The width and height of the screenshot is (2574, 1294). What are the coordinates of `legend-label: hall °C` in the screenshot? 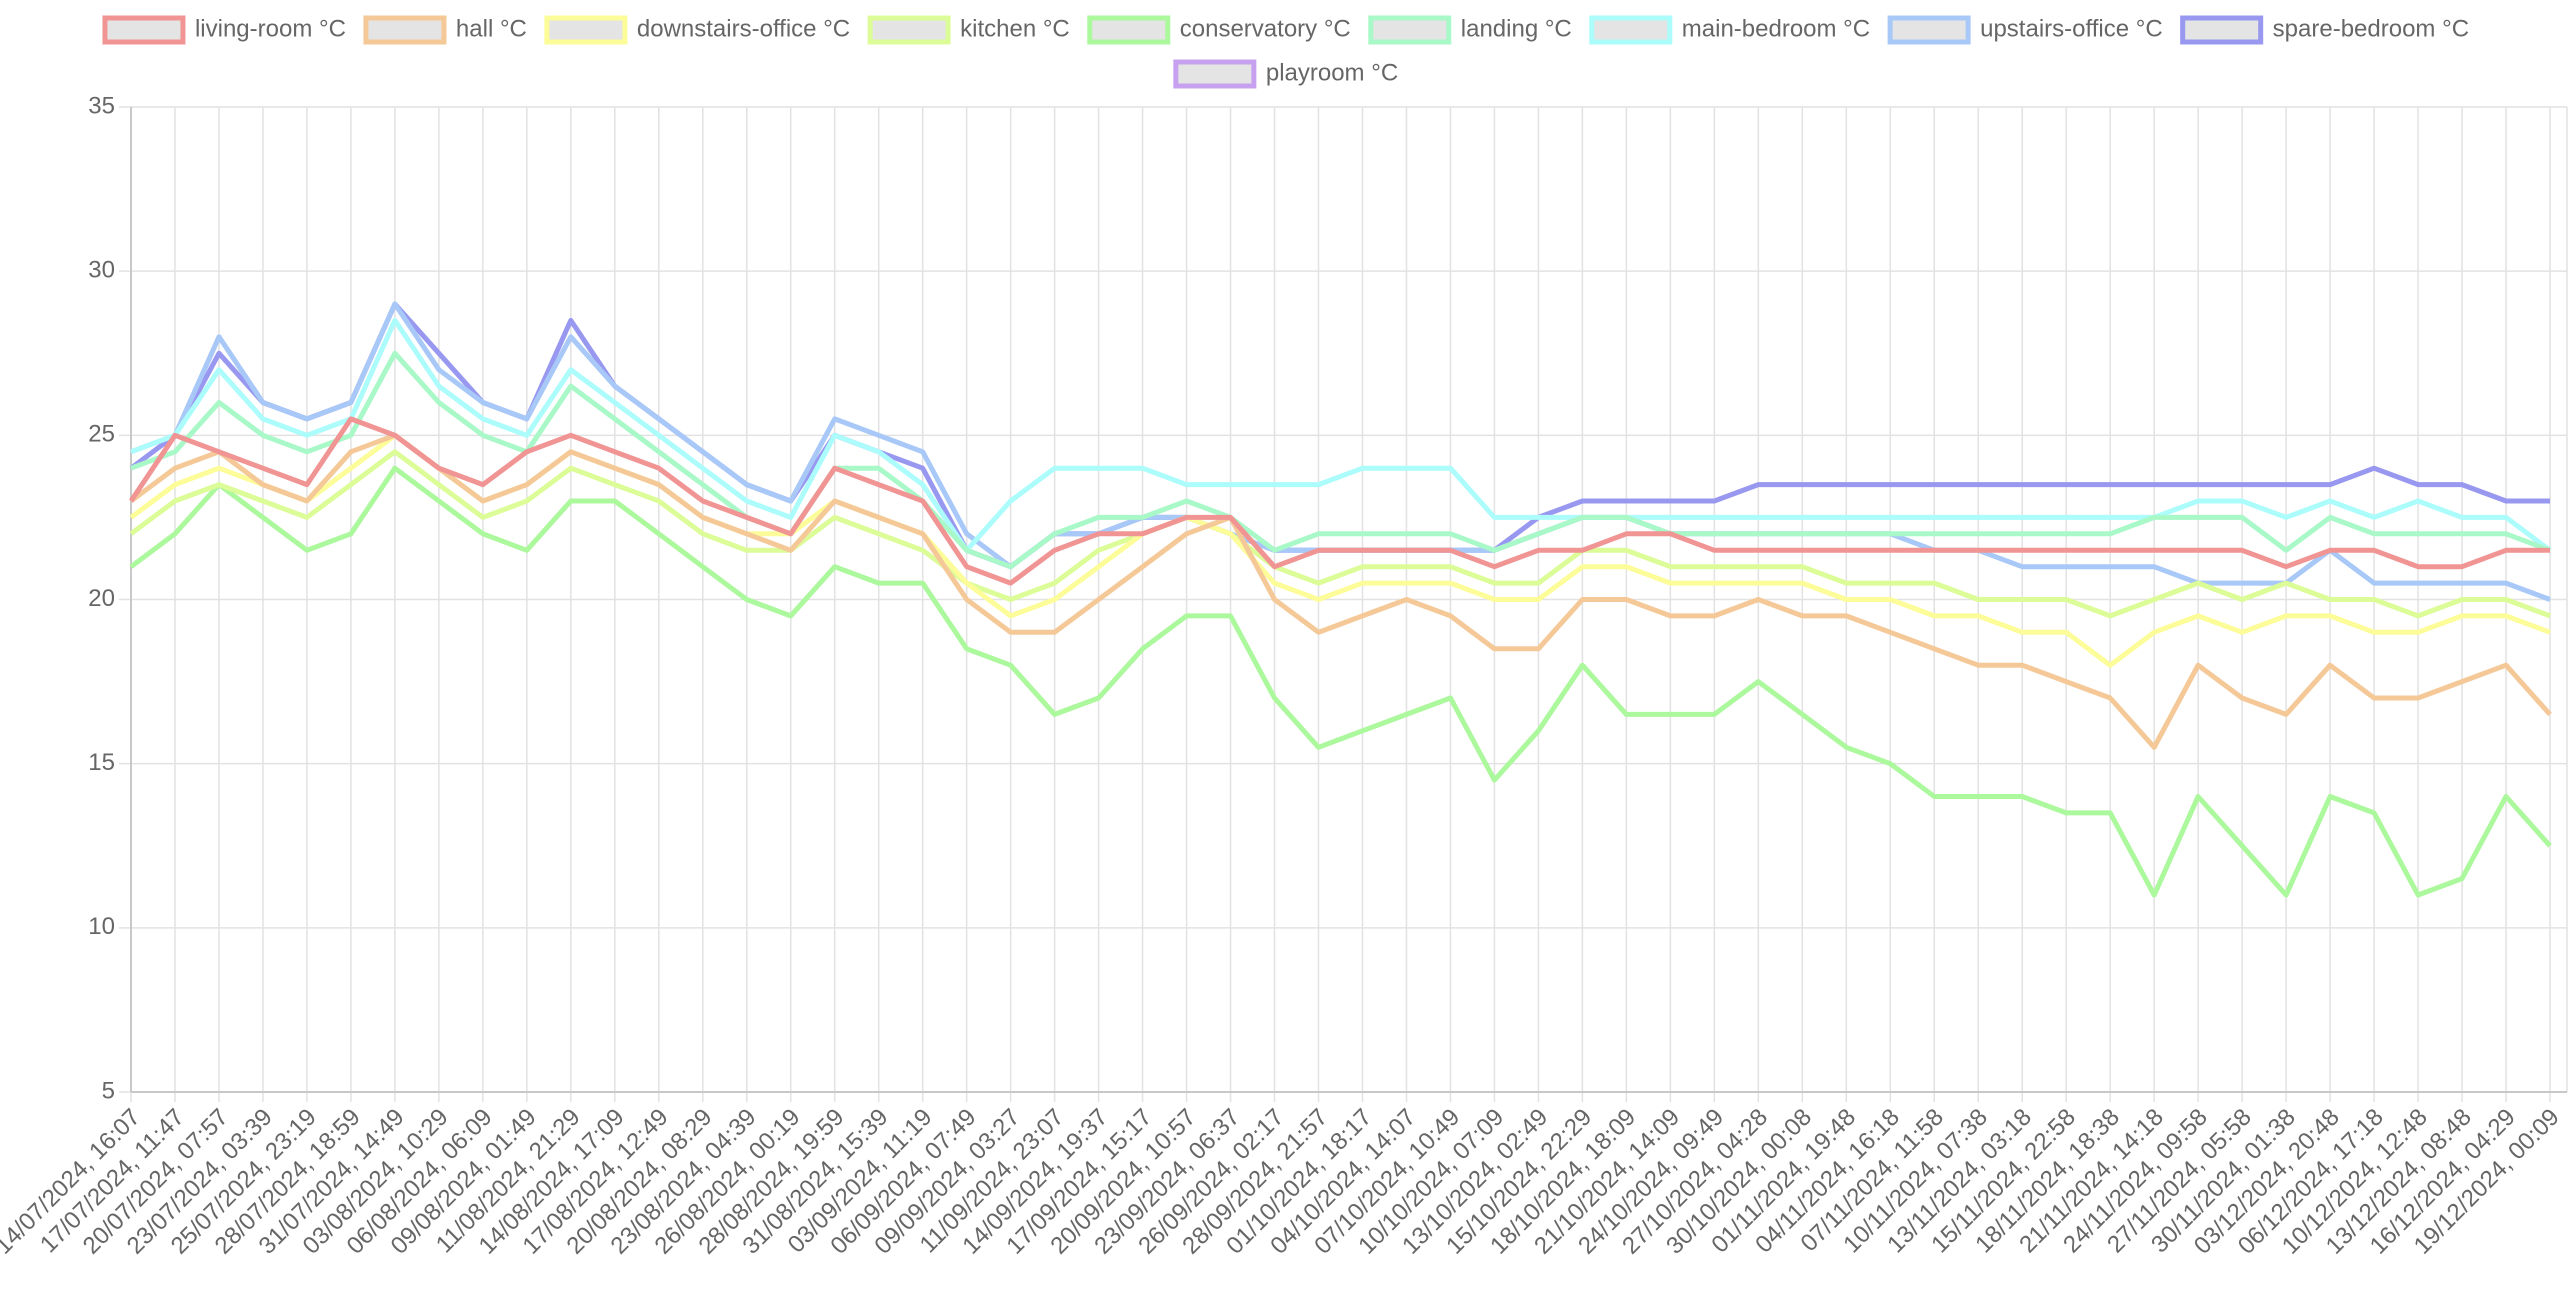 It's located at (491, 28).